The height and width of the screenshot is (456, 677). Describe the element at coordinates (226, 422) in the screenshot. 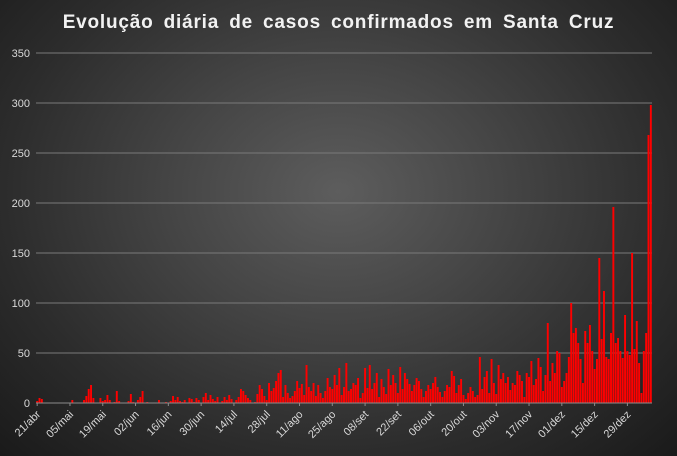

I see `x-tick-label: 14/jul` at that location.